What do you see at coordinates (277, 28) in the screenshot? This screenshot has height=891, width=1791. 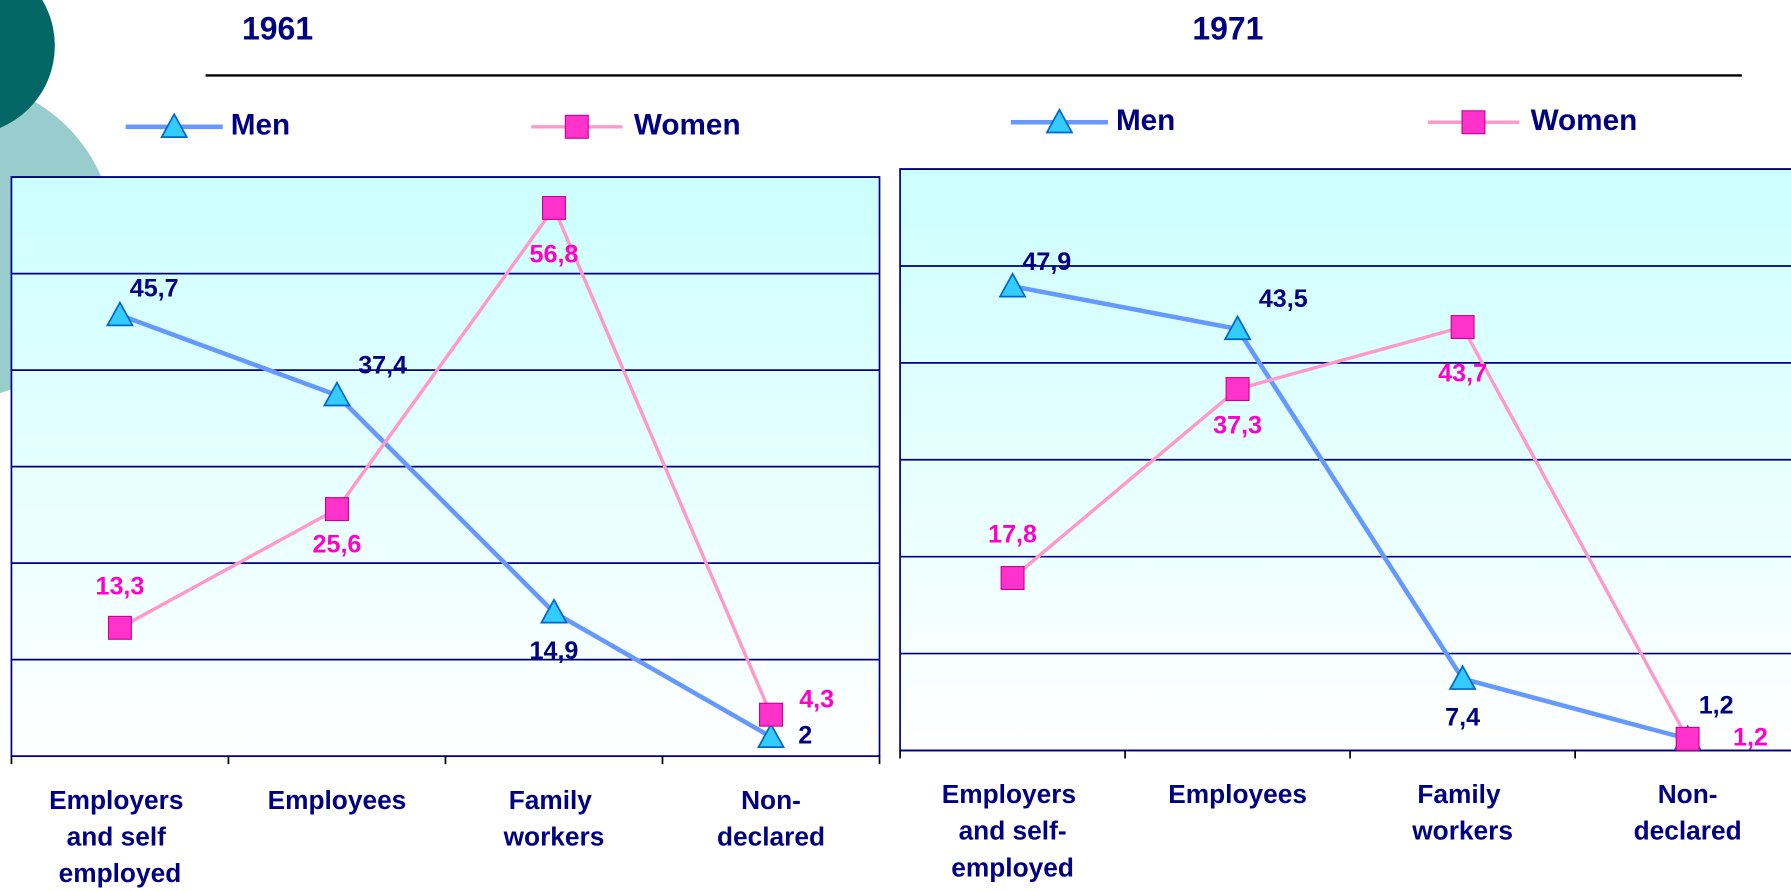 I see `chart-title: 1961` at bounding box center [277, 28].